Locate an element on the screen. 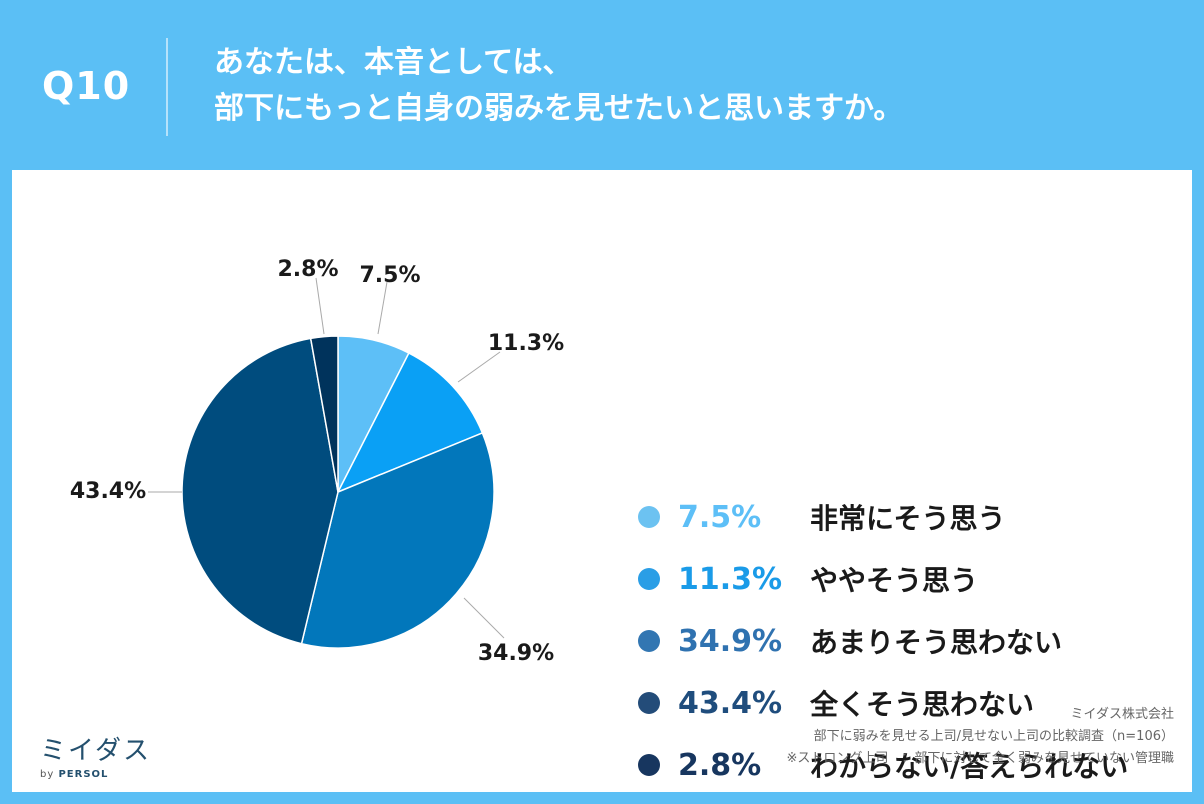 The image size is (1204, 804). footer-note: ※ストロング上司 ：部下に対して全く弱みを見せていない管理職 is located at coordinates (980, 758).